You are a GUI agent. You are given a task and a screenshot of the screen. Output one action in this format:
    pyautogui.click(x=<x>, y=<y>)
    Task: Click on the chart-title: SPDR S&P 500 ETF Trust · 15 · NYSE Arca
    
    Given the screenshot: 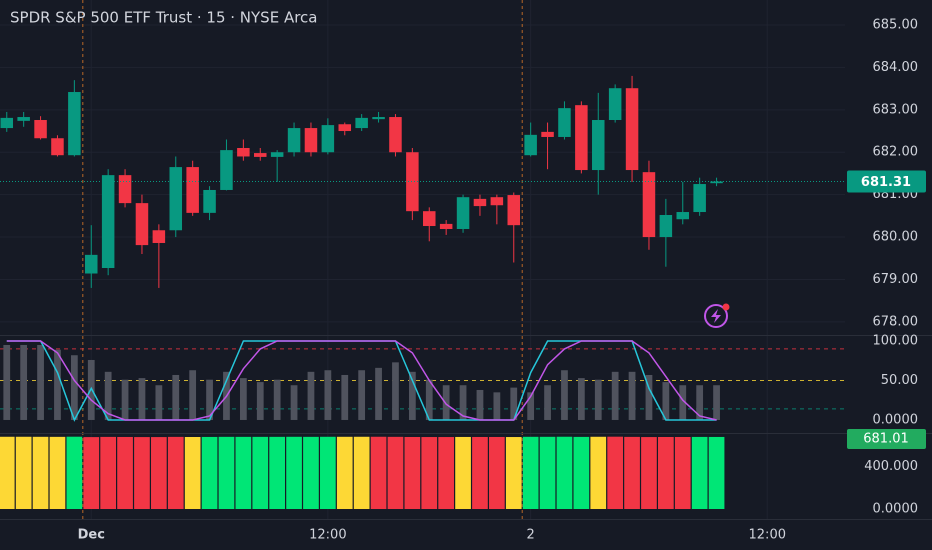 What is the action you would take?
    pyautogui.click(x=164, y=18)
    